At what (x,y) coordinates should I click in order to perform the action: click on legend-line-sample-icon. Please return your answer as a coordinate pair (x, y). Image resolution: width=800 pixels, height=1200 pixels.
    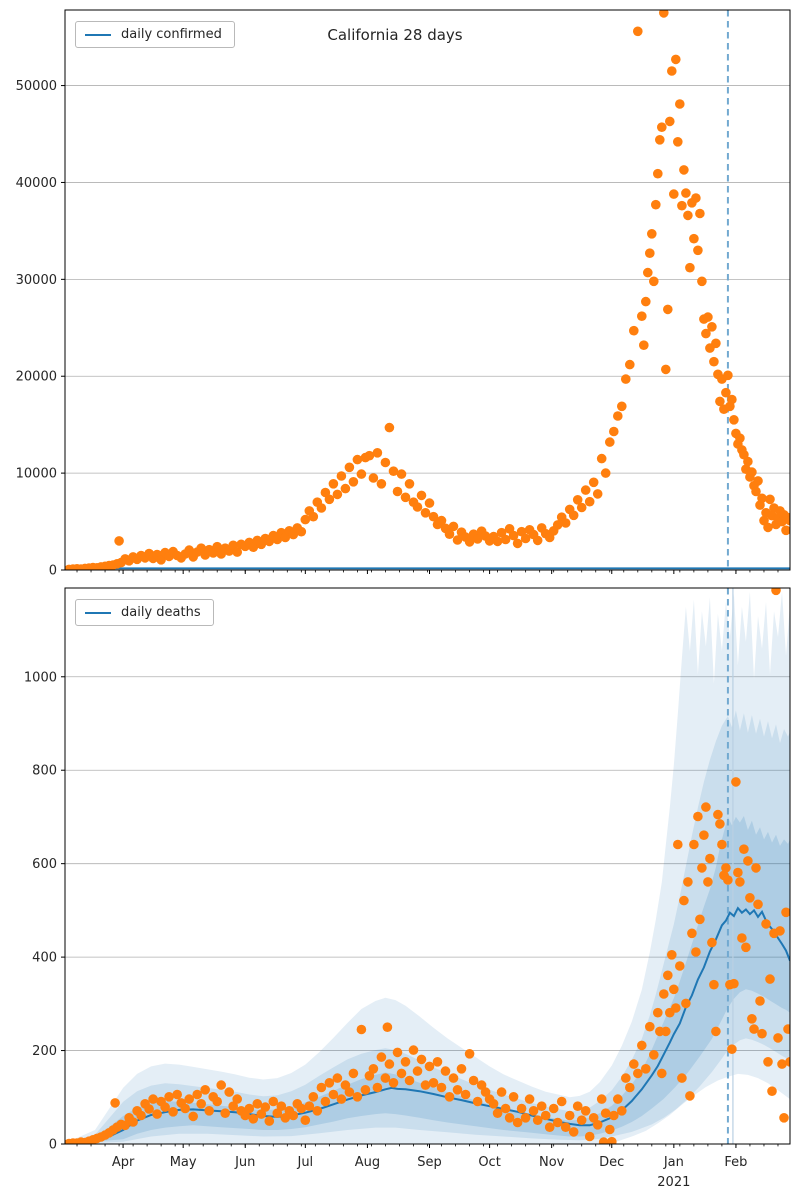
    Looking at the image, I should click on (98, 612).